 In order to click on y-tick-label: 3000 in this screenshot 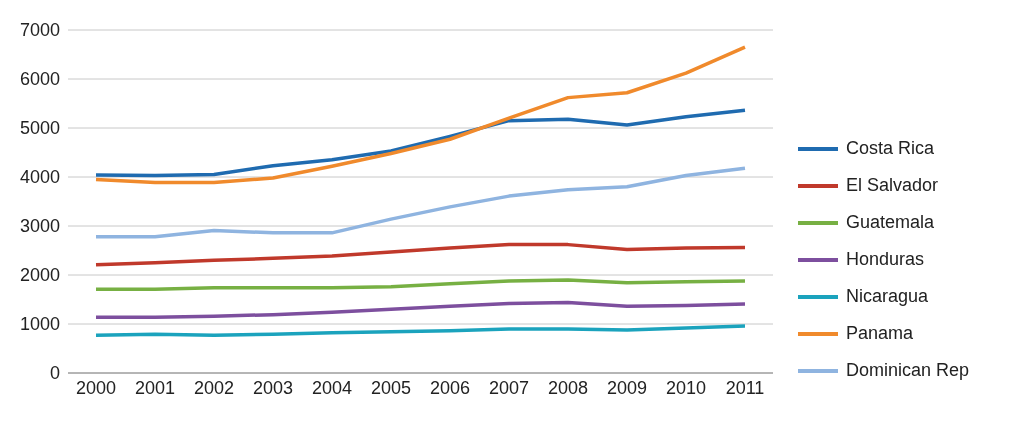, I will do `click(39, 226)`.